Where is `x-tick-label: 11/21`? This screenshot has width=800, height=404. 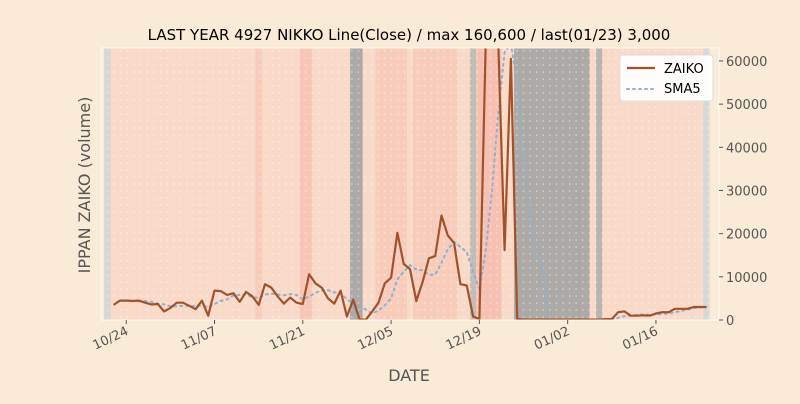
x-tick-label: 11/21 is located at coordinates (287, 338).